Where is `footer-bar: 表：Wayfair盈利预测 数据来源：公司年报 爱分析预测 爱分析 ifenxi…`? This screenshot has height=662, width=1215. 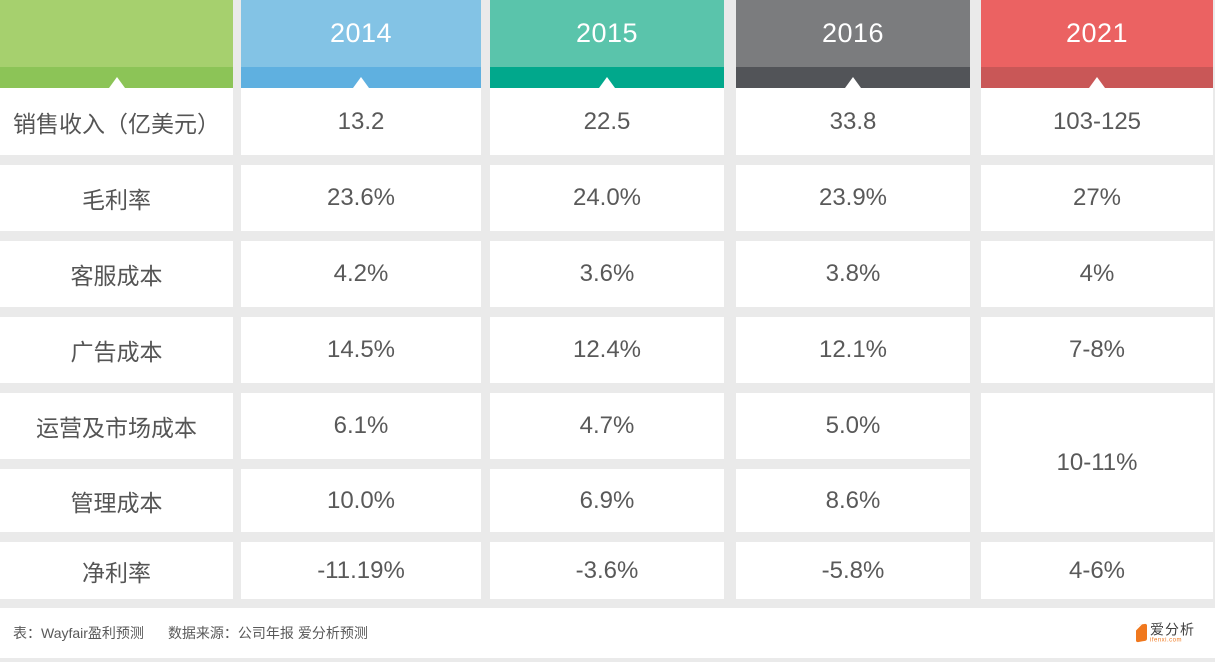 footer-bar: 表：Wayfair盈利预测 数据来源：公司年报 爱分析预测 爱分析 ifenxi… is located at coordinates (607, 633).